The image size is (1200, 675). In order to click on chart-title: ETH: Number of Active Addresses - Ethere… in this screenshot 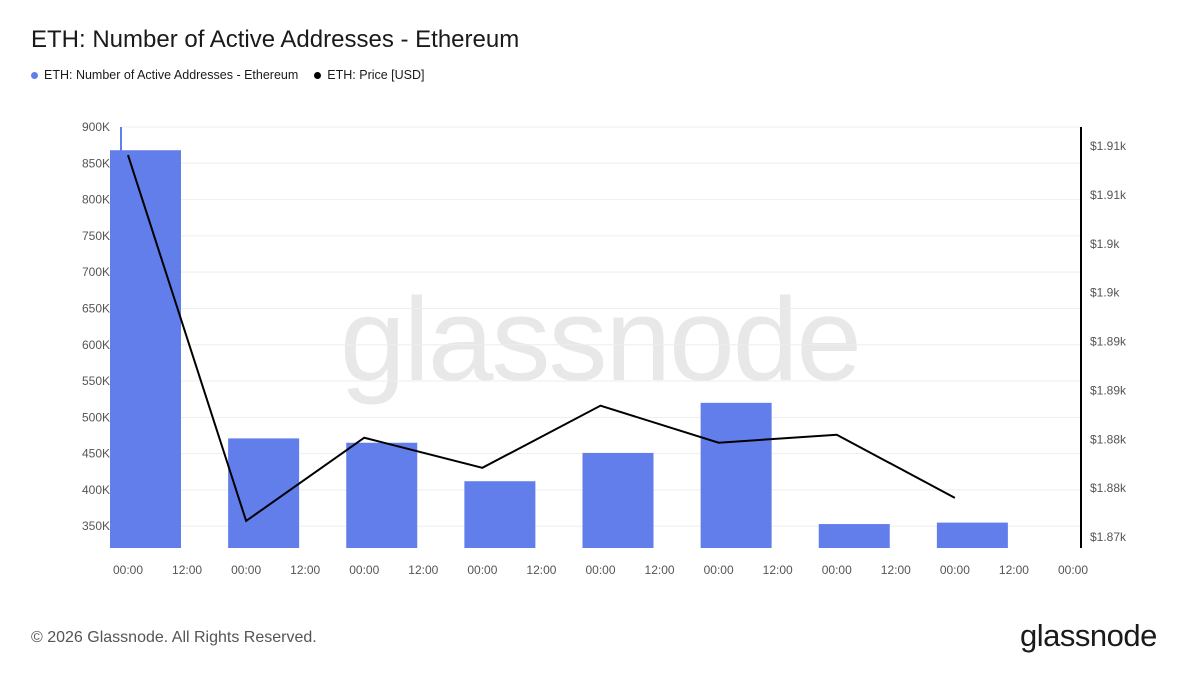, I will do `click(275, 39)`.